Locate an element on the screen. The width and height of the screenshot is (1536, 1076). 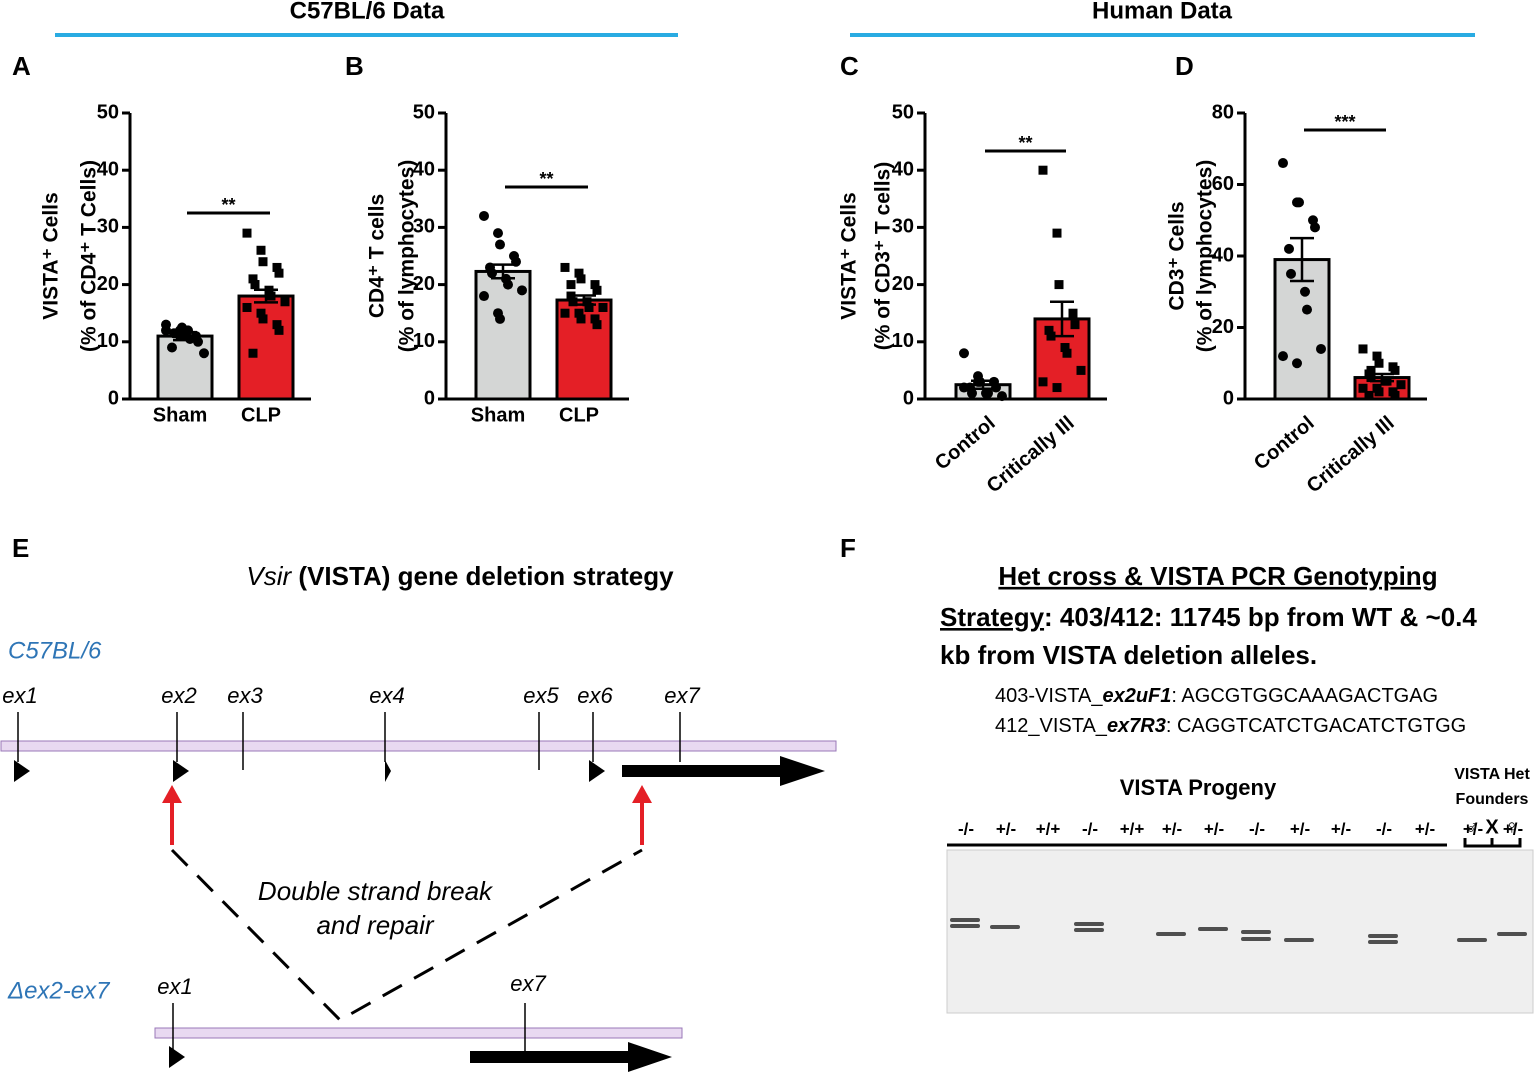
exon-label: ex2 is located at coordinates (178, 695).